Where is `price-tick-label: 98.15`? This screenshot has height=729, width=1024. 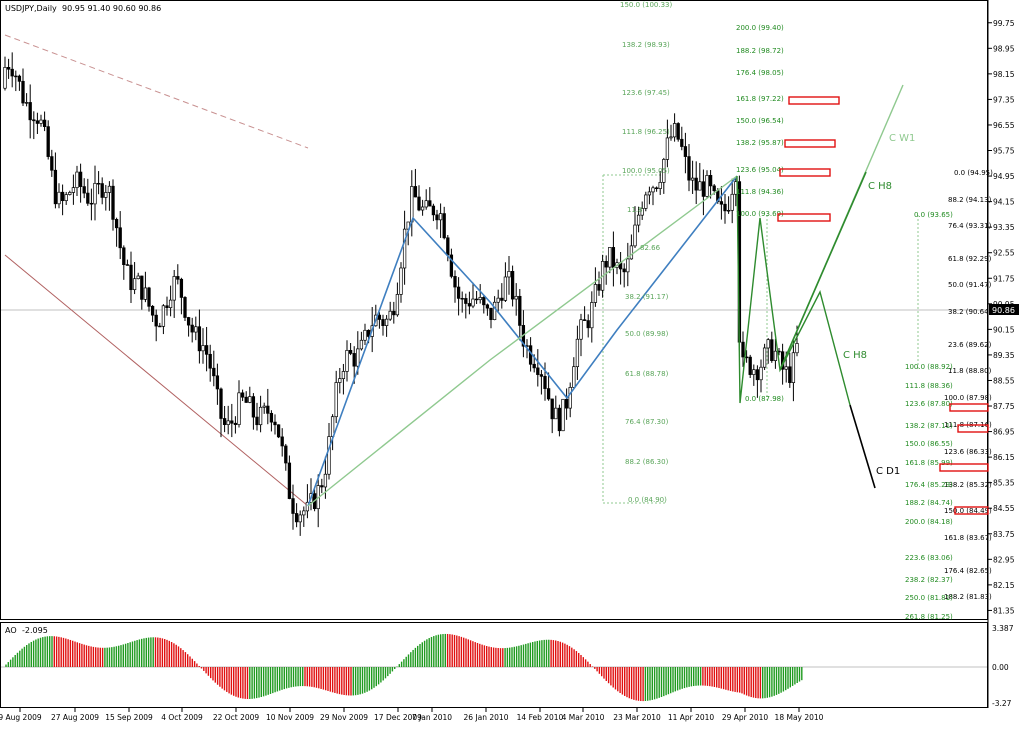
price-tick-label: 98.15 is located at coordinates (1004, 74).